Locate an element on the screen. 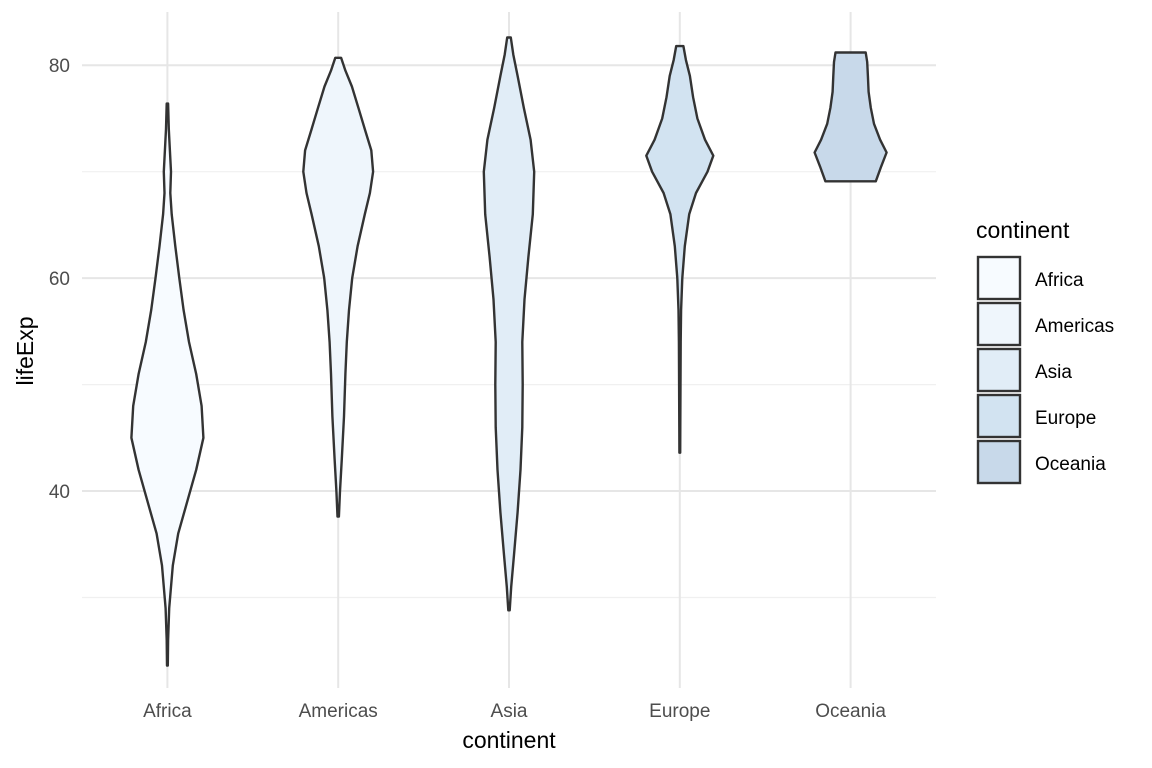 Image resolution: width=1152 pixels, height=768 pixels. legend-label-americas: Americas is located at coordinates (1074, 326).